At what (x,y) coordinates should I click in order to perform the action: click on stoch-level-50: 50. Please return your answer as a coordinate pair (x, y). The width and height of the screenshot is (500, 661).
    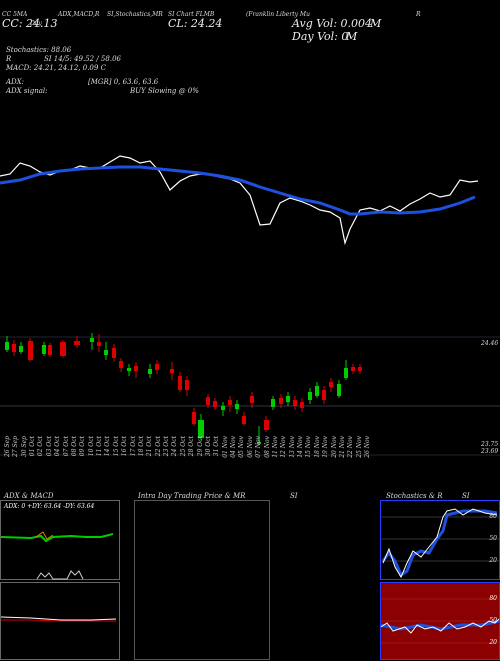
    Looking at the image, I should click on (493, 538).